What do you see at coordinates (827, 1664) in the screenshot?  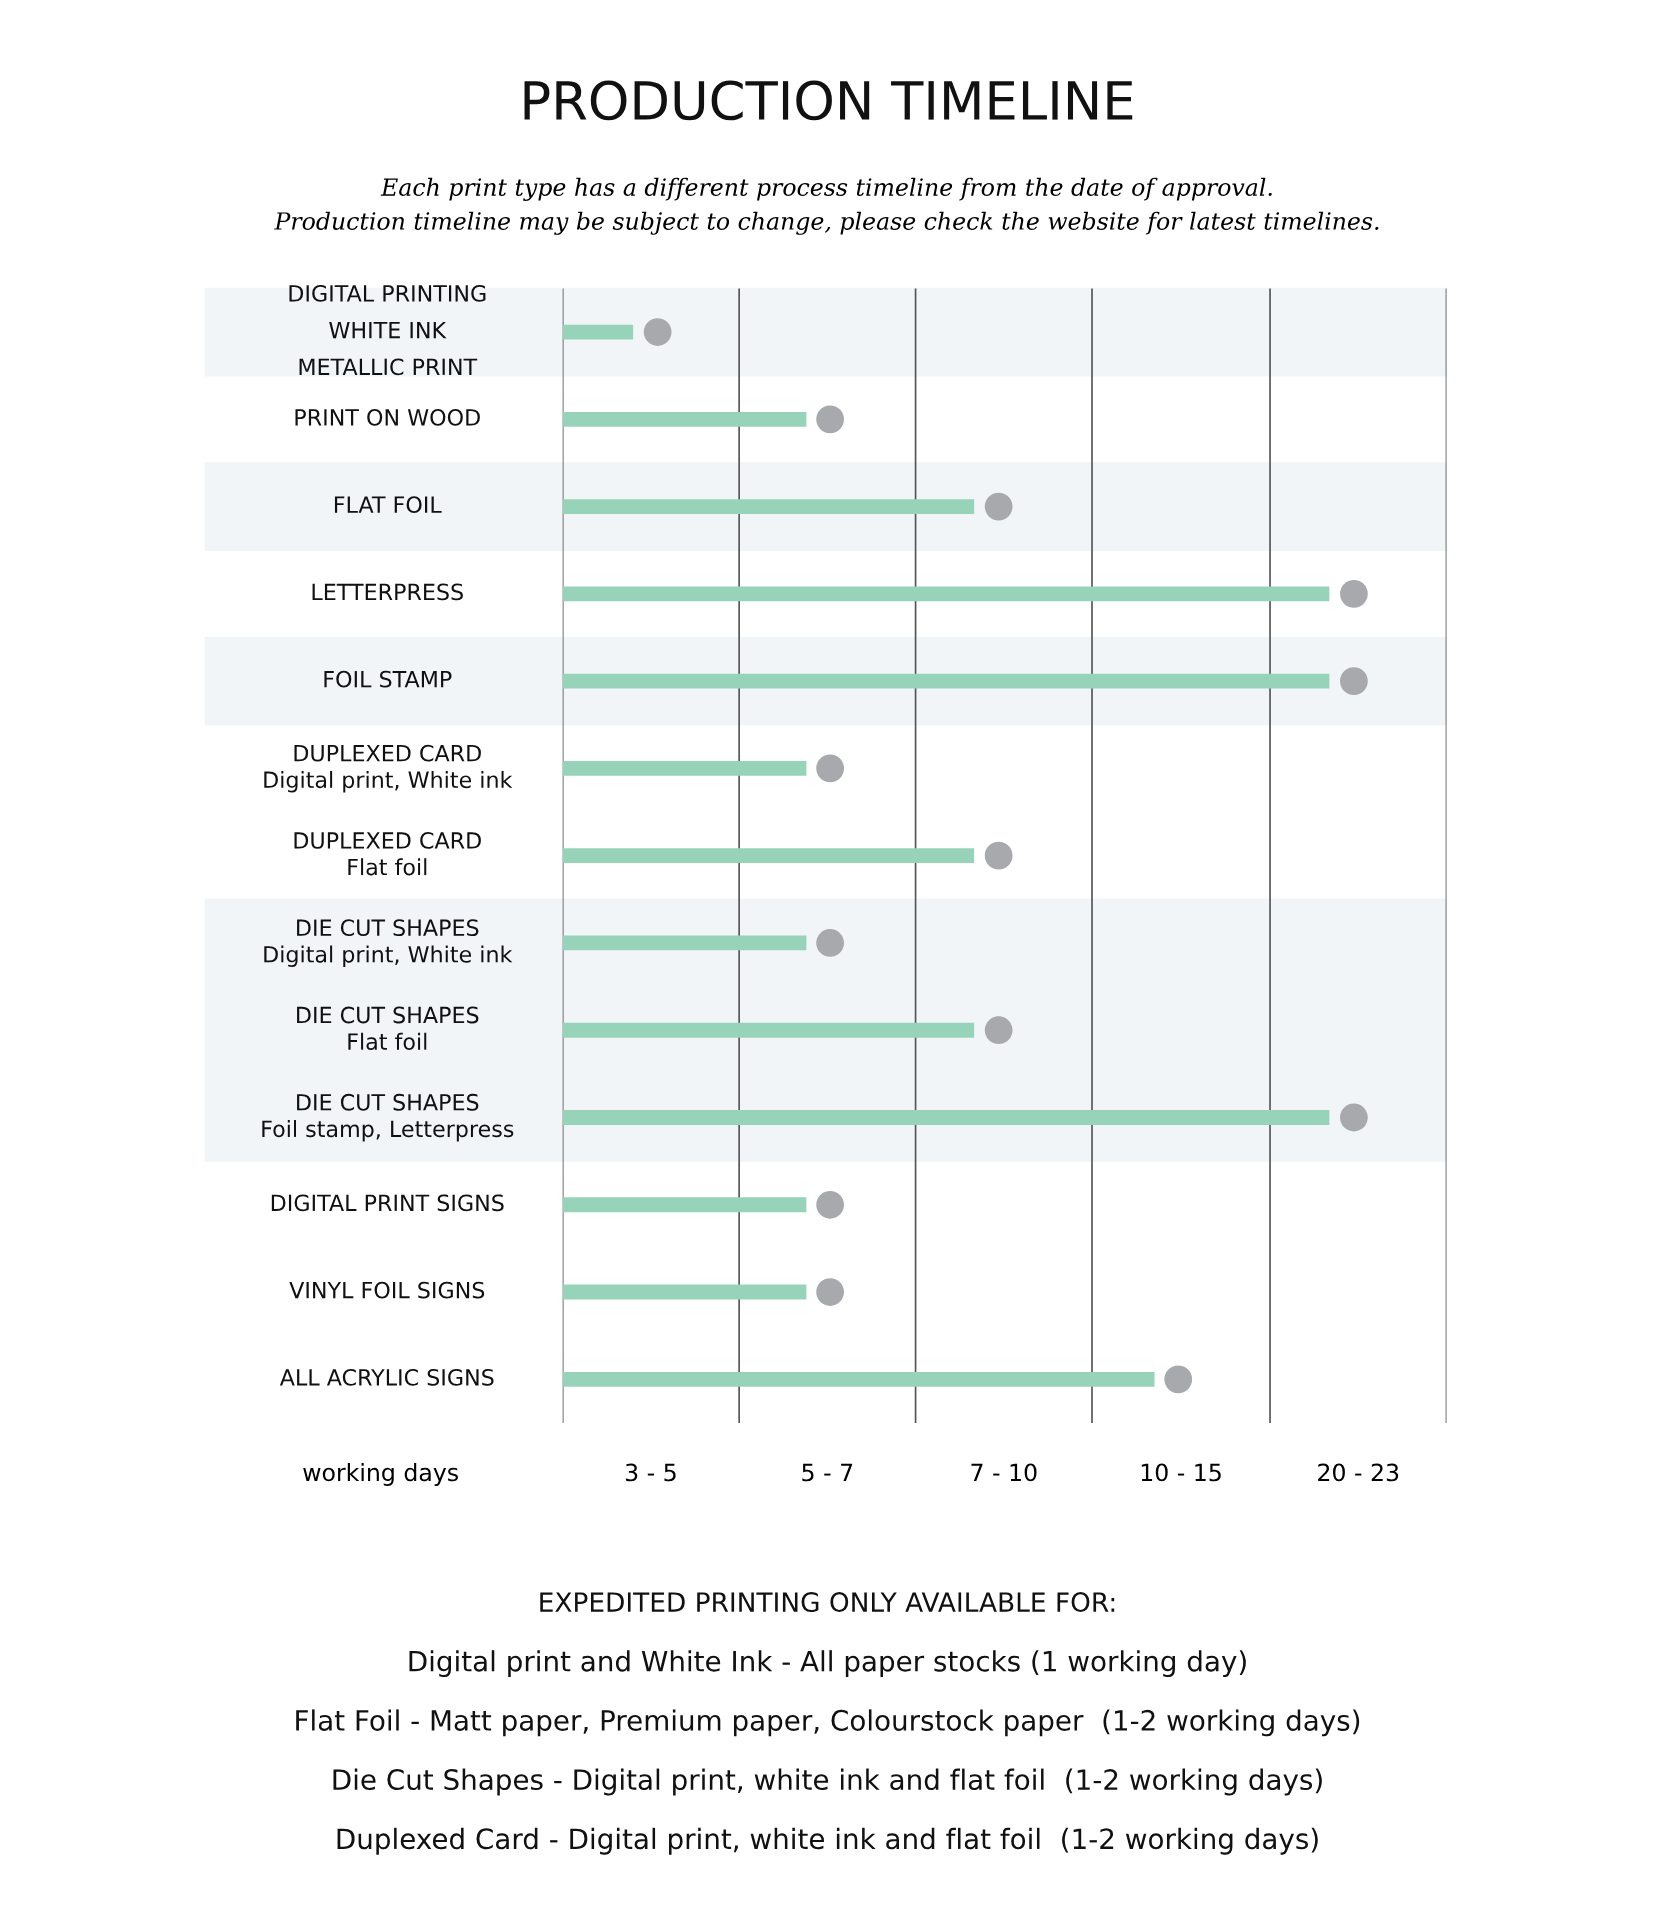 I see `text: Digital print and White Ink - All paper stocks (1 working day)` at bounding box center [827, 1664].